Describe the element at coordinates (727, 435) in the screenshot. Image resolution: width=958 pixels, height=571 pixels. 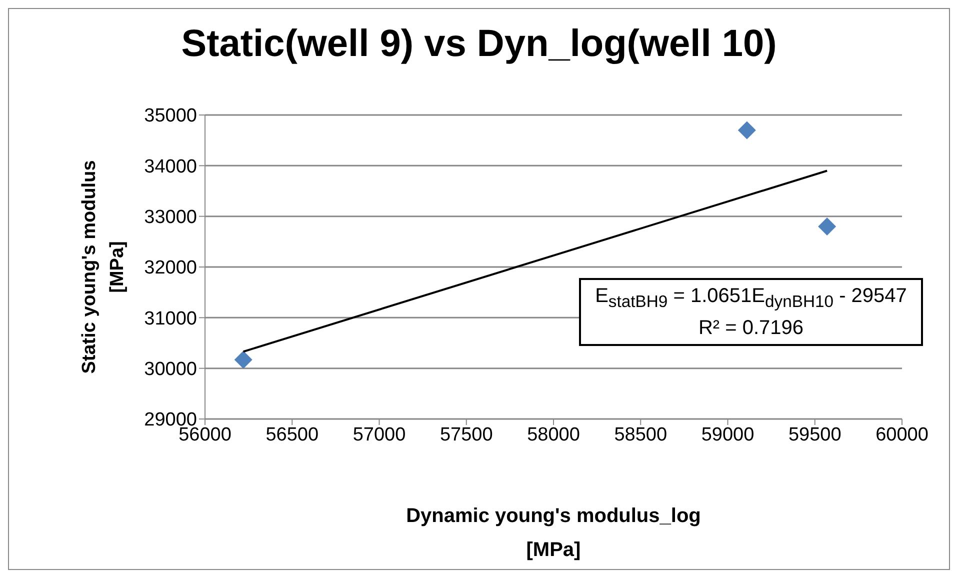
I see `x-tick-label: 59000` at that location.